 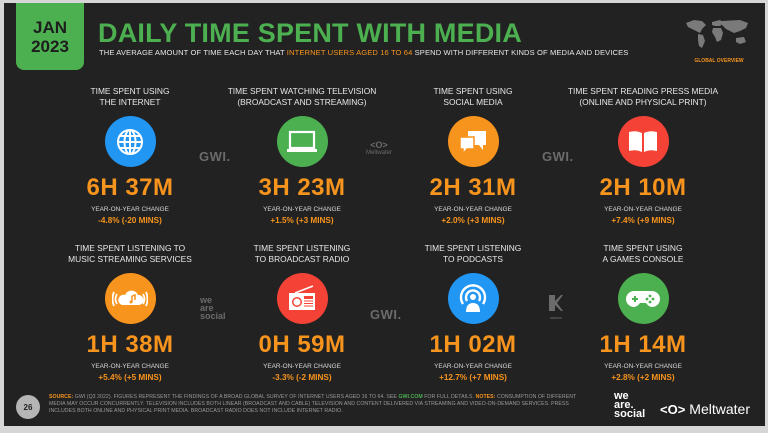 I want to click on time-value: 6H 37M, so click(x=130, y=187).